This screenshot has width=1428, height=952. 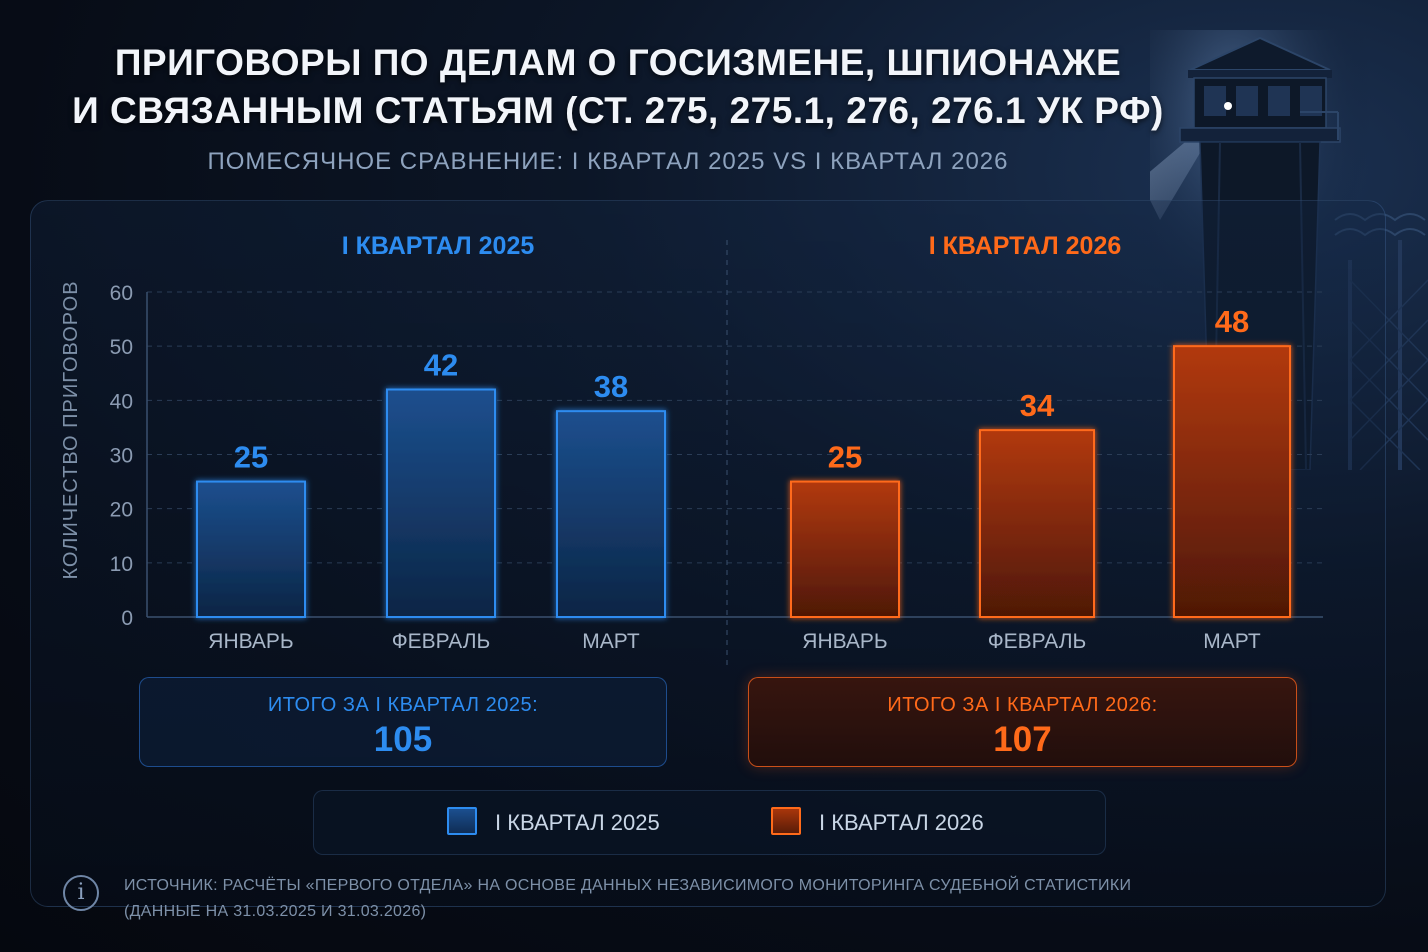 What do you see at coordinates (1022, 705) in the screenshot?
I see `total-2026-label: ИТОГО ЗА I КВАРТАЛ 2026:` at bounding box center [1022, 705].